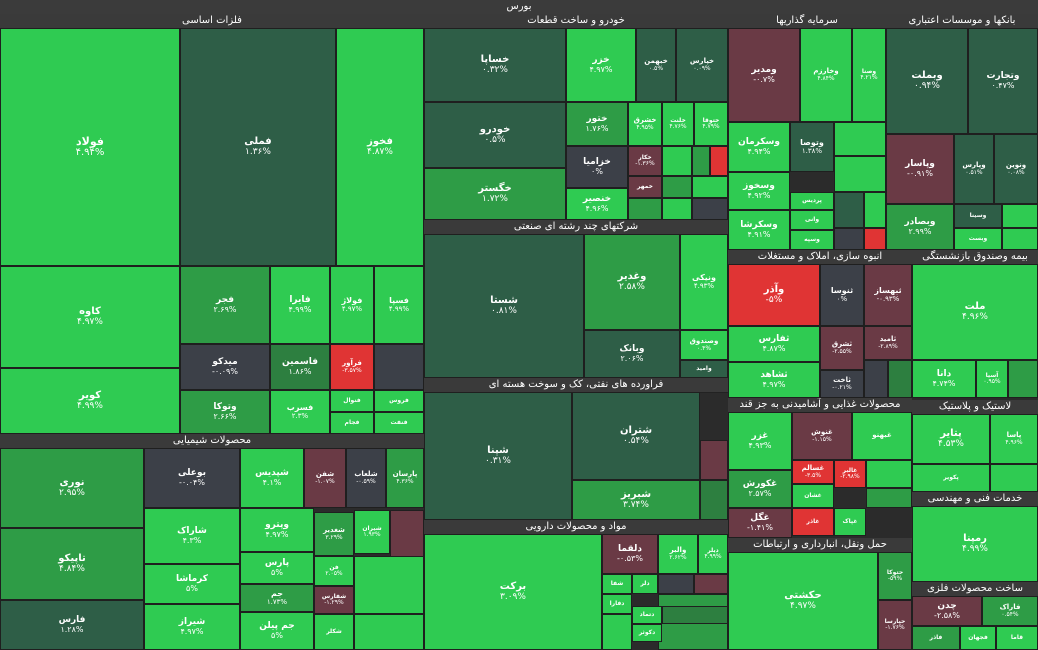 The image size is (1038, 650). What do you see at coordinates (225, 367) in the screenshot?
I see `stock-tile: میدکو -۰.۰۹%` at bounding box center [225, 367].